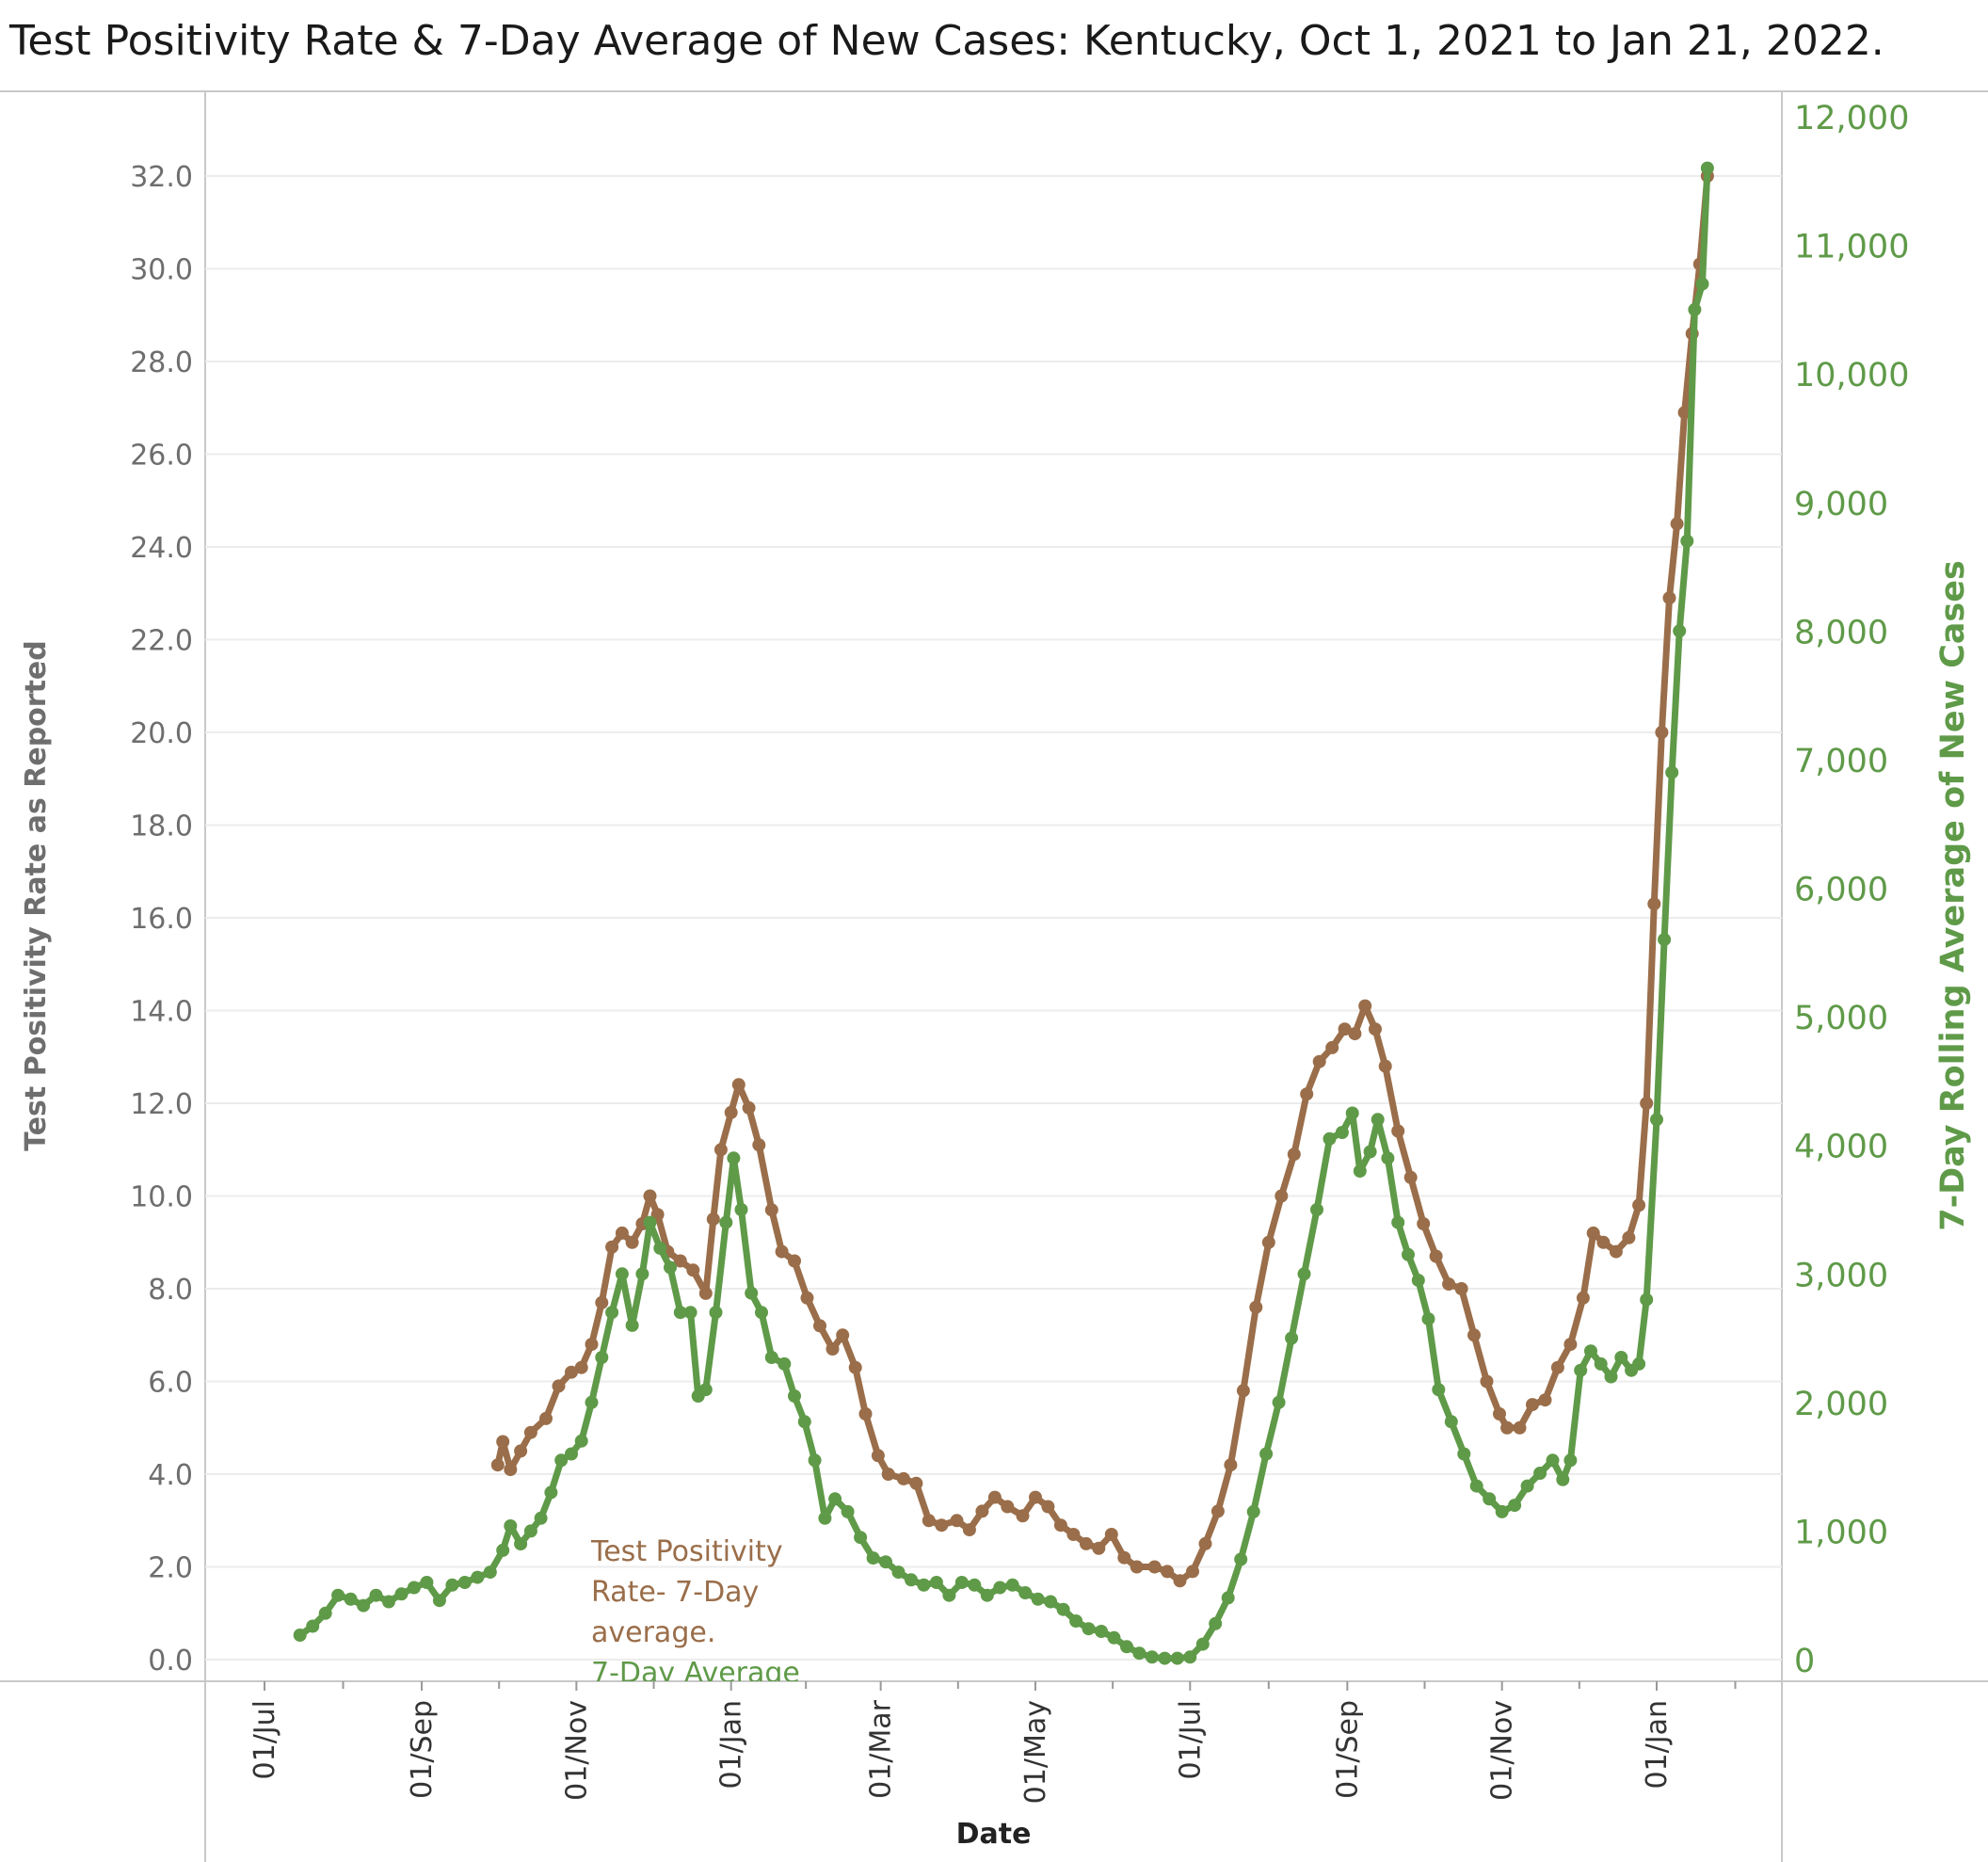  Describe the element at coordinates (161, 1104) in the screenshot. I see `y-left-tick-label: 12.0` at that location.